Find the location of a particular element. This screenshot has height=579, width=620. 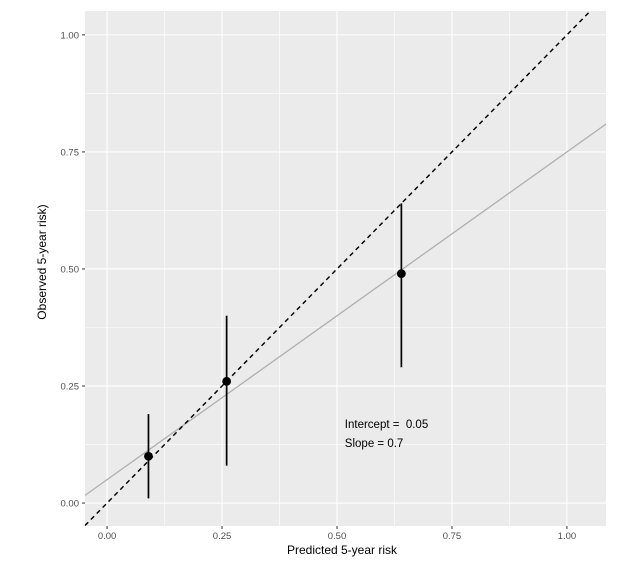

y-tick-label: 0.50 is located at coordinates (70, 269).